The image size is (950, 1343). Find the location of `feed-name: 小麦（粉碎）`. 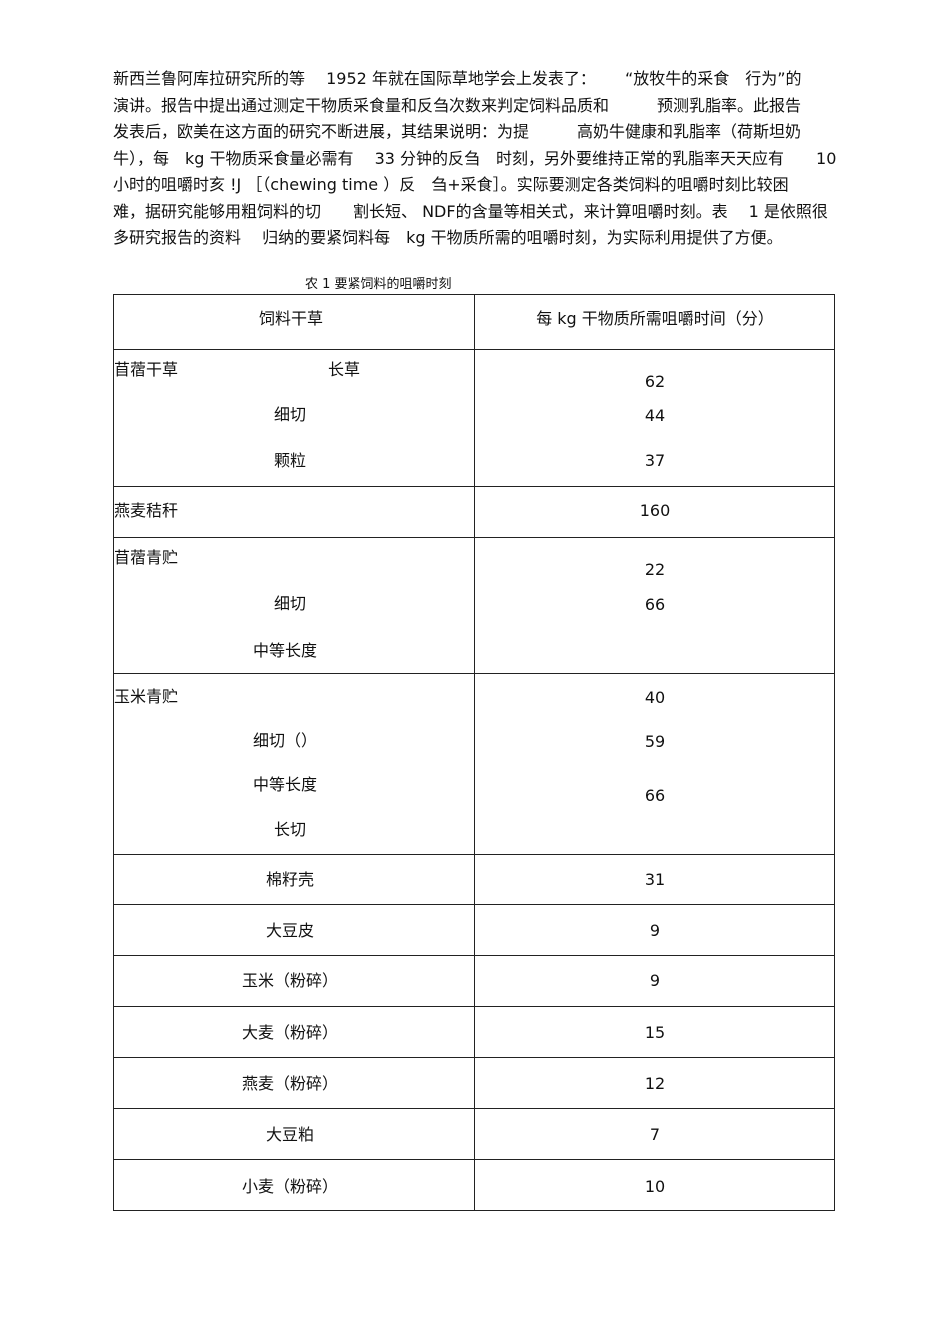

feed-name: 小麦（粉碎） is located at coordinates (290, 1186).